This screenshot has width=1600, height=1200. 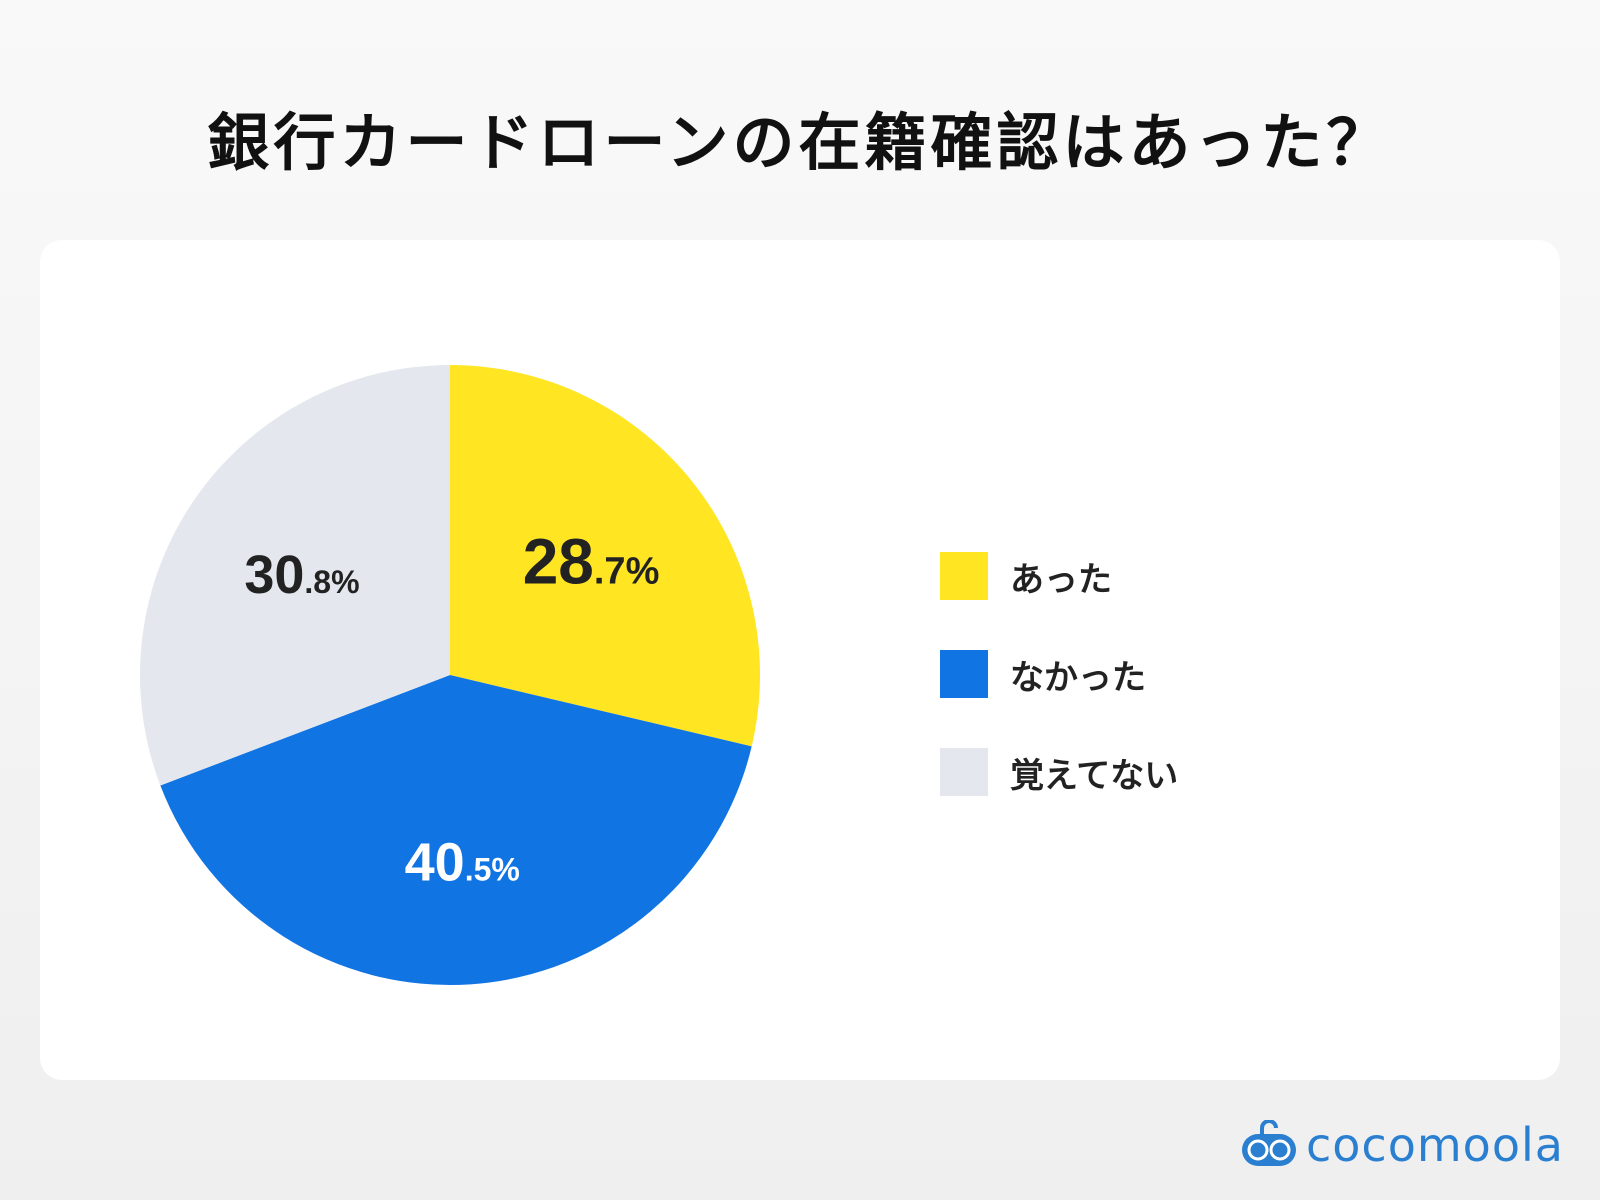 What do you see at coordinates (301, 575) in the screenshot?
I see `data-label-2: 30.8%` at bounding box center [301, 575].